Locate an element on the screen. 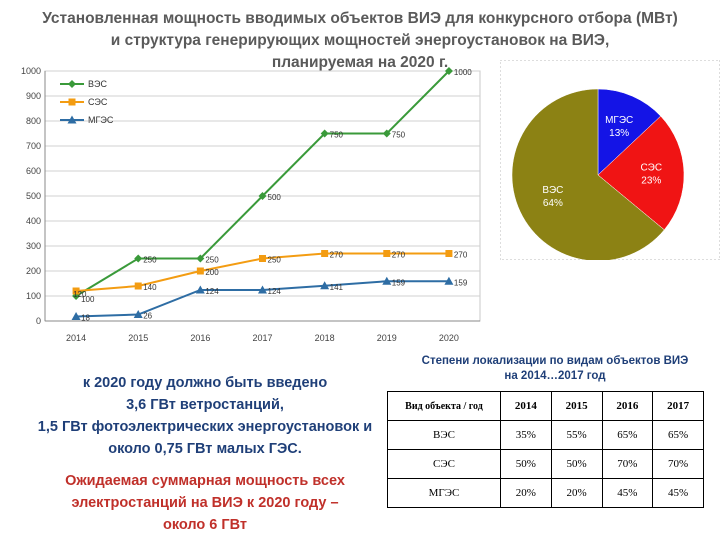 The image size is (720, 540). table-row: ВЭС 35% 55% 65% 65% is located at coordinates (545, 435).